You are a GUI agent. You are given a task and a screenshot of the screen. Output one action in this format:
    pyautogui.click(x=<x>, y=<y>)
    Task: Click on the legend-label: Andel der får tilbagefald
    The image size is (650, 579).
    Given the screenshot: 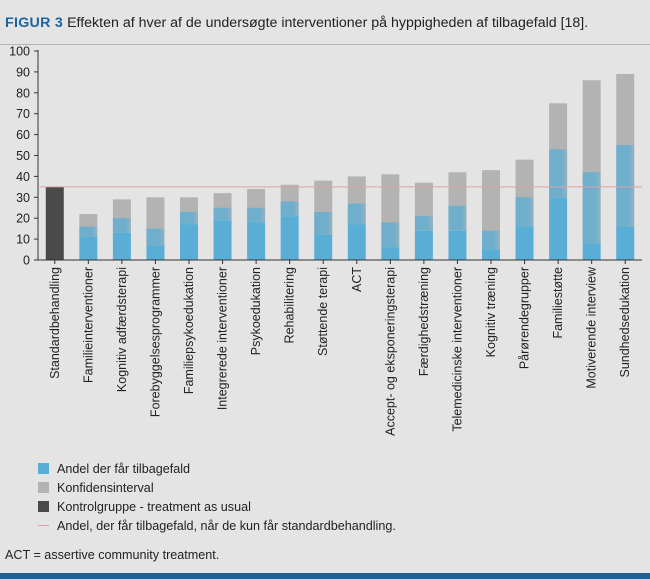 What is the action you would take?
    pyautogui.click(x=124, y=468)
    